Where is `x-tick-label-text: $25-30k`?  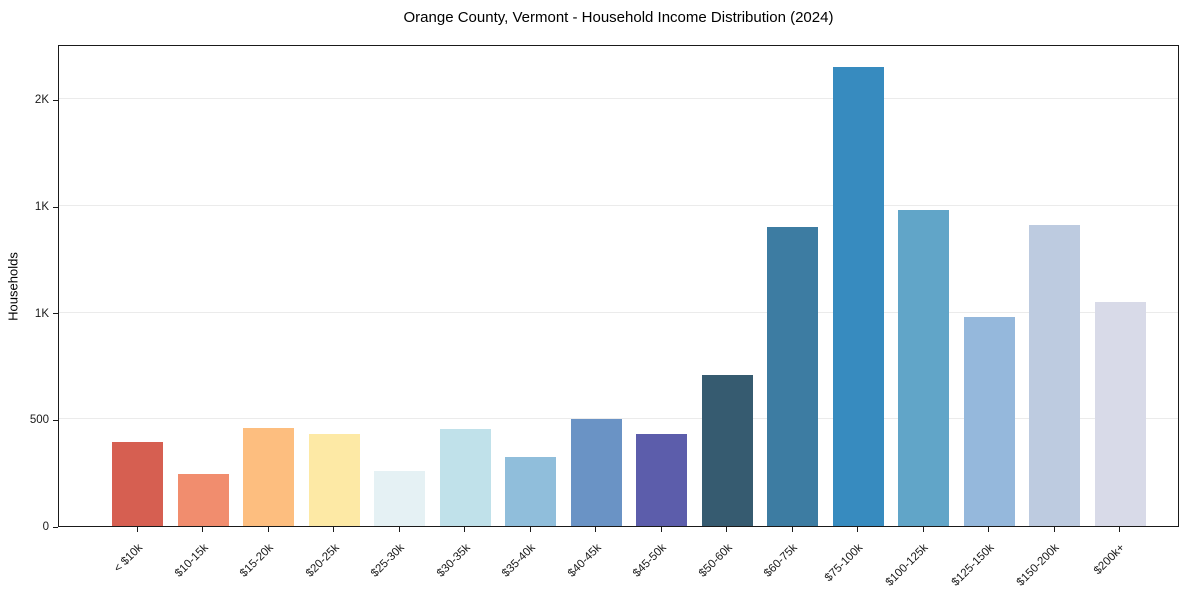
x-tick-label-text: $25-30k is located at coordinates (388, 560).